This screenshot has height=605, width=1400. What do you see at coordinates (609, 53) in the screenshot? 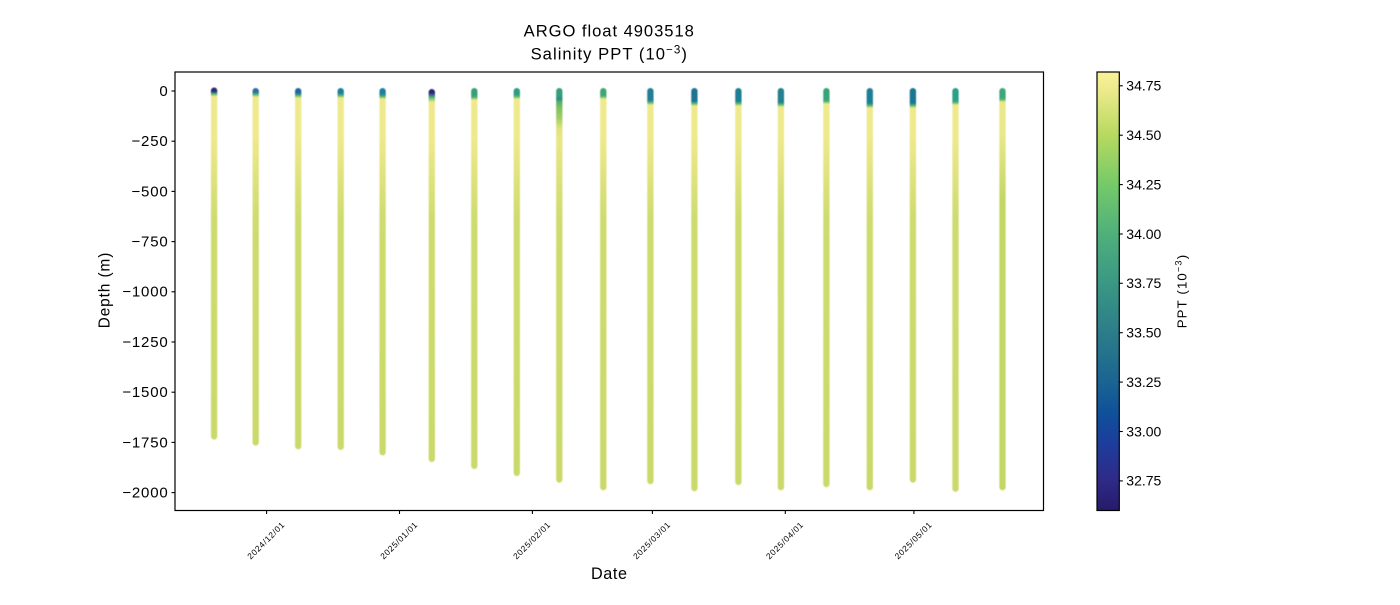
I see `svg-text: Salinity PPT (10−3)` at bounding box center [609, 53].